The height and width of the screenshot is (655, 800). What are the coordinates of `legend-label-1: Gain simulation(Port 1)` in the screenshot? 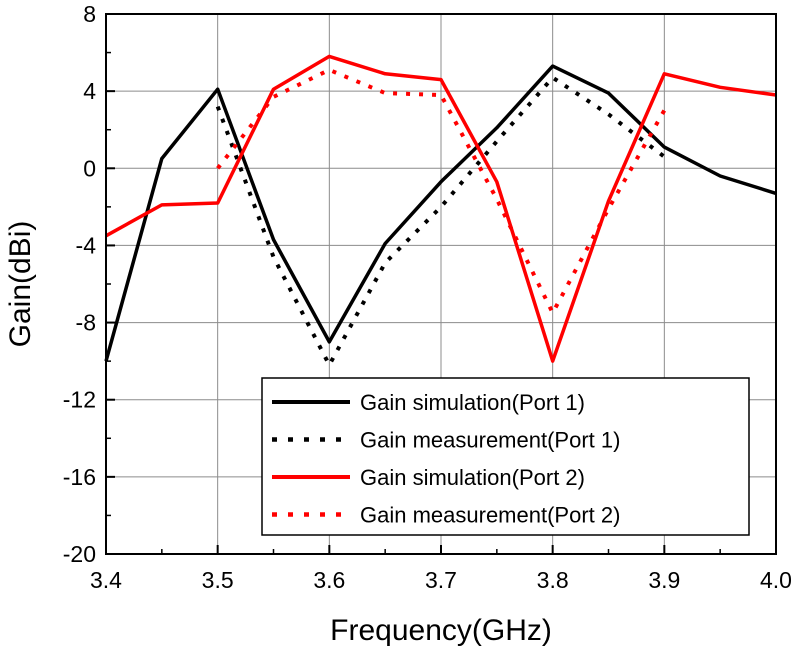 It's located at (472, 402).